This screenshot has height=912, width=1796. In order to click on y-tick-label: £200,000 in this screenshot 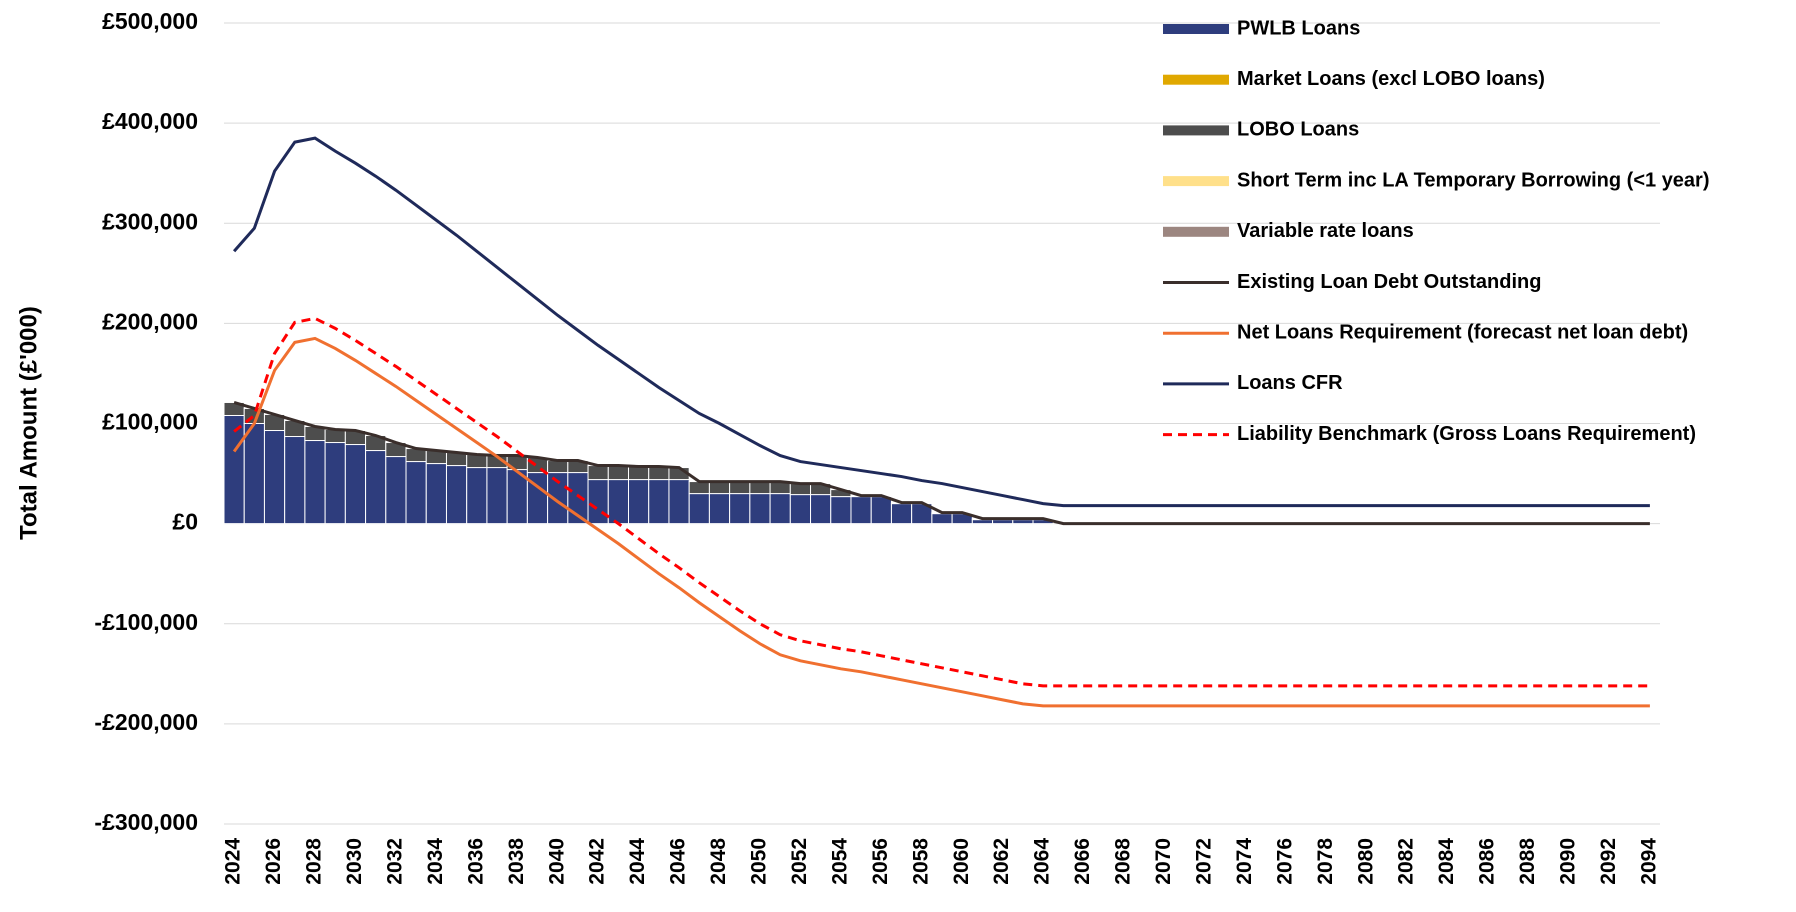, I will do `click(150, 321)`.